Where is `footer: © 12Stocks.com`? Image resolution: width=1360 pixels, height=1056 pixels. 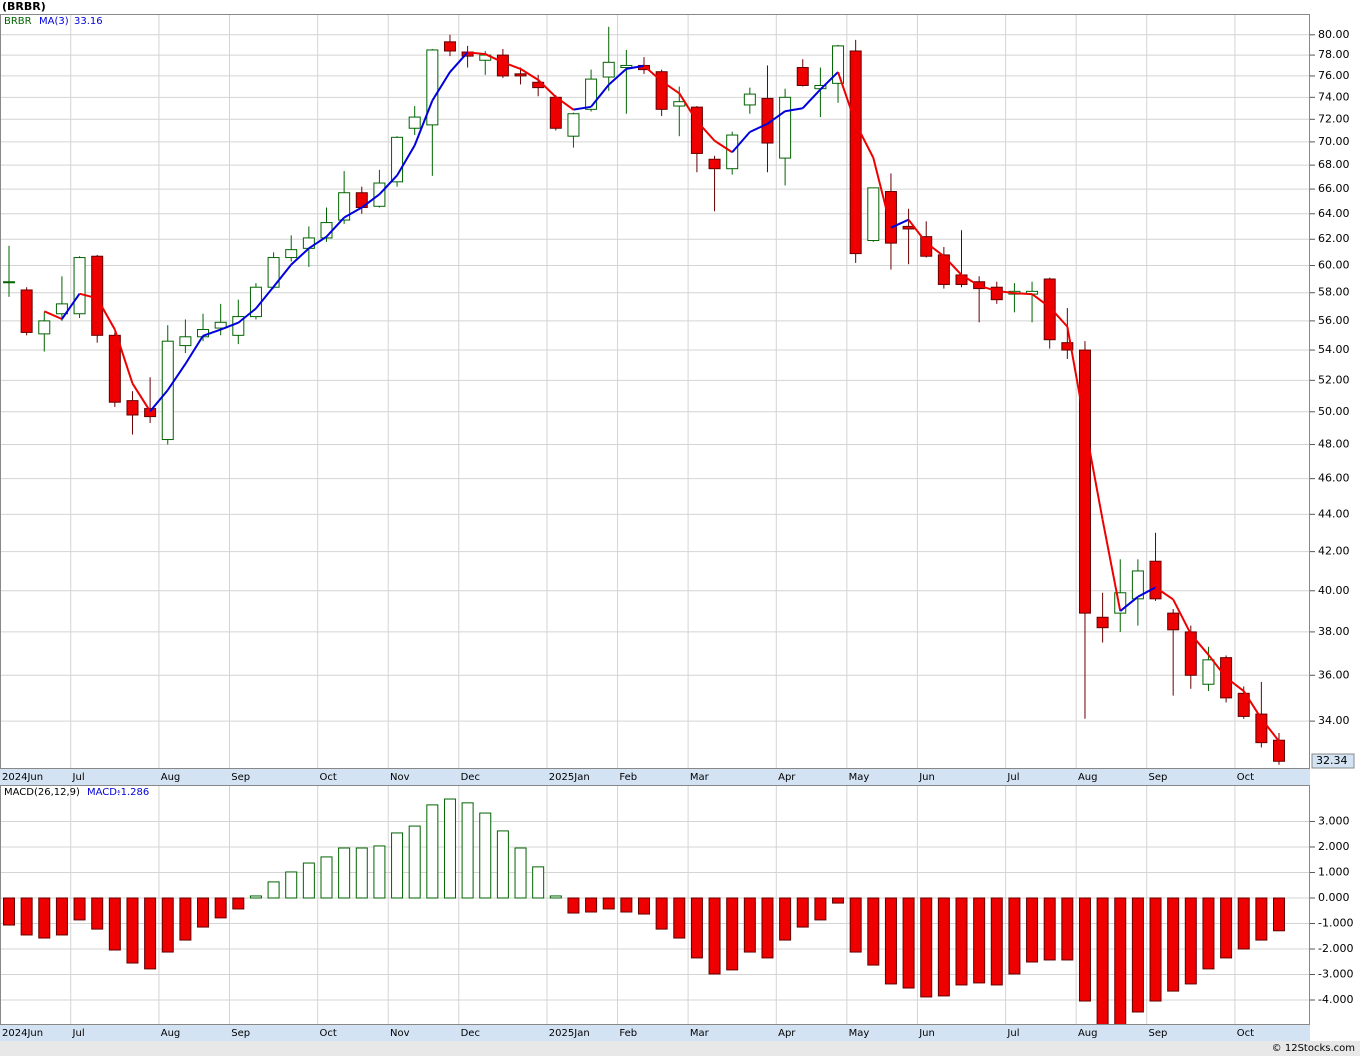
footer: © 12Stocks.com is located at coordinates (1313, 1048).